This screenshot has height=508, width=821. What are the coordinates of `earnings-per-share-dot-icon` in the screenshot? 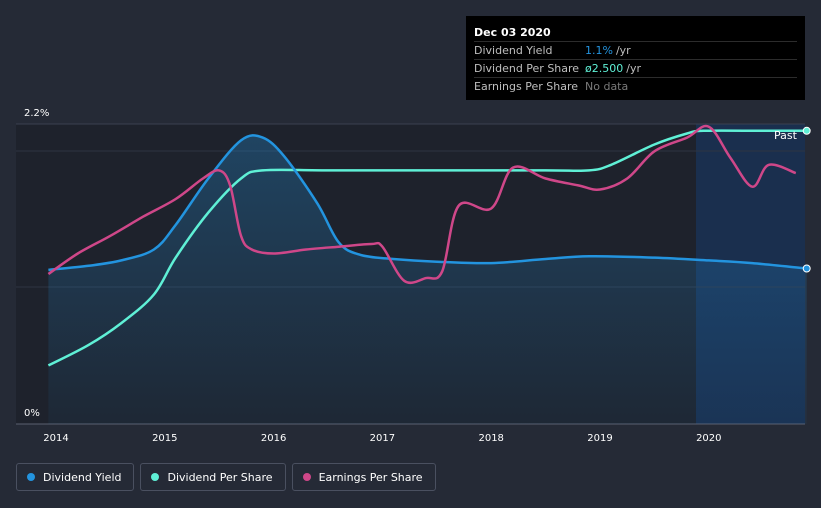 It's located at (306, 477).